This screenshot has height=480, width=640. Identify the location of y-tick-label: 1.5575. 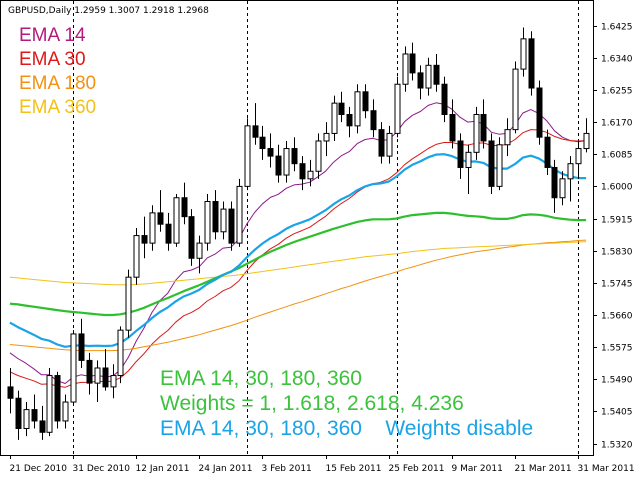
(617, 349).